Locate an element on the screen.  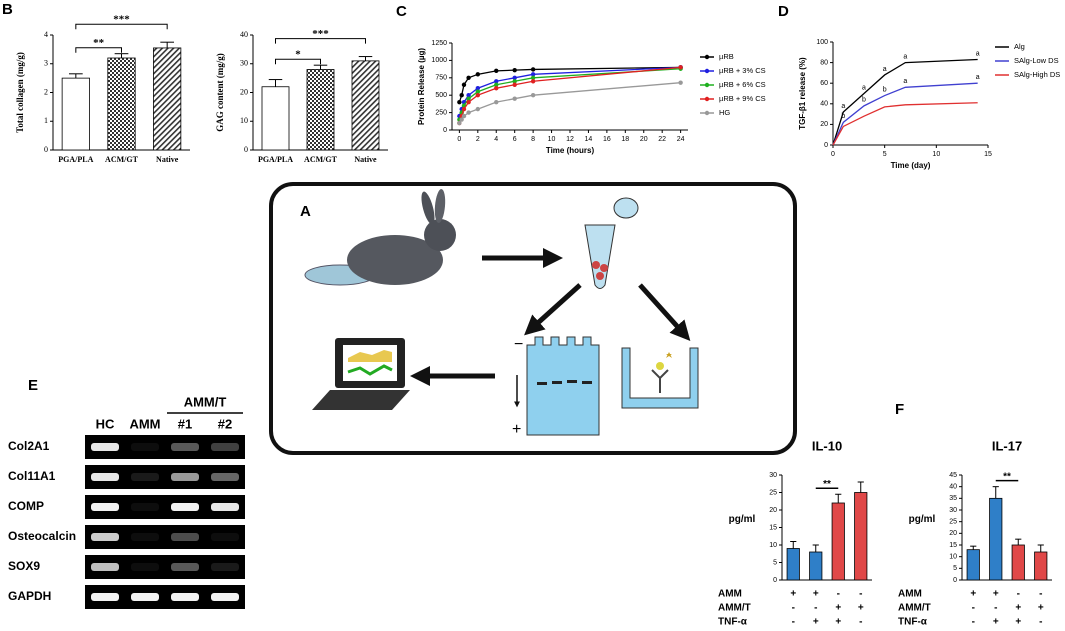
gel-sign: − is located at coordinates (518, 344).